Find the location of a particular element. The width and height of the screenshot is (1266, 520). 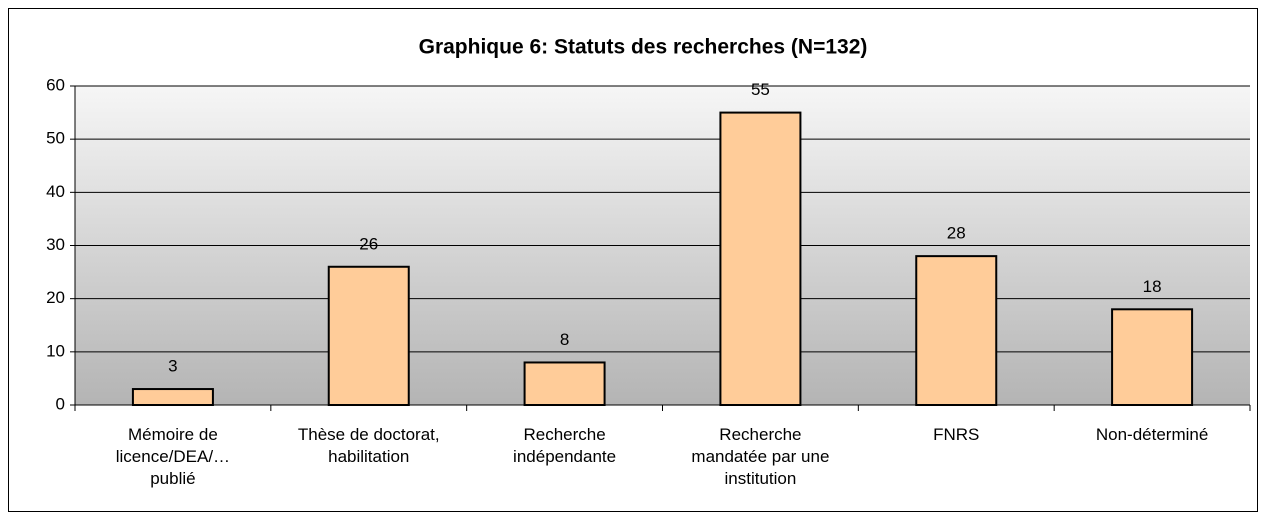

x-tick-label: Mémoire de licence/DEA/… publié is located at coordinates (173, 456).